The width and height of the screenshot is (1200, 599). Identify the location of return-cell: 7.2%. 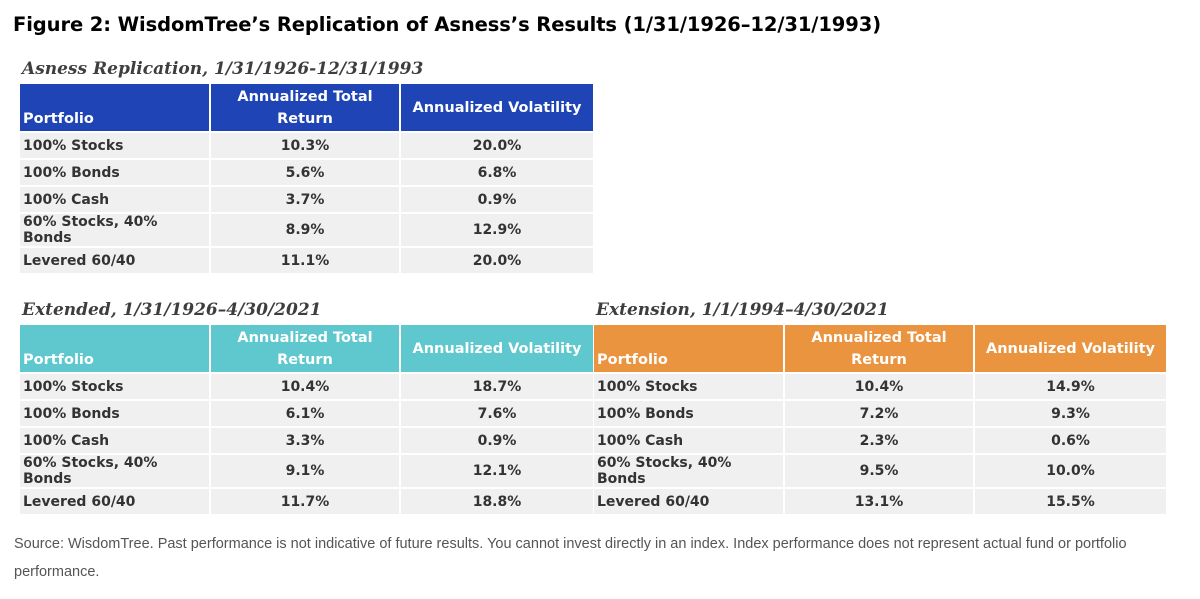
(879, 413).